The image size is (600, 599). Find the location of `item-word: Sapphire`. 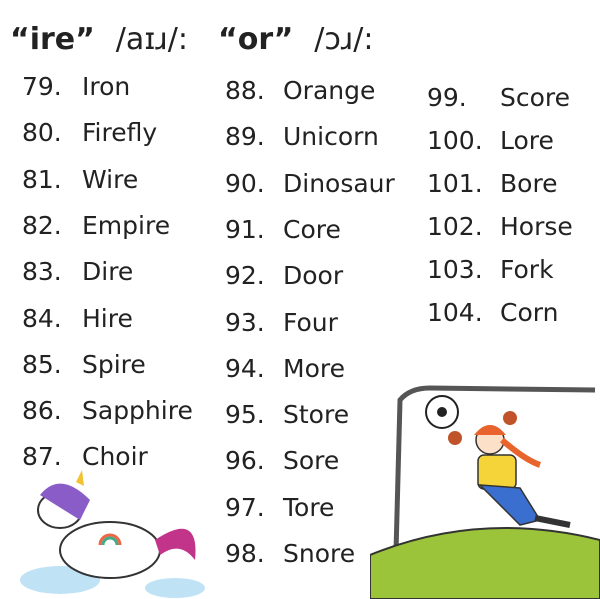

item-word: Sapphire is located at coordinates (137, 411).